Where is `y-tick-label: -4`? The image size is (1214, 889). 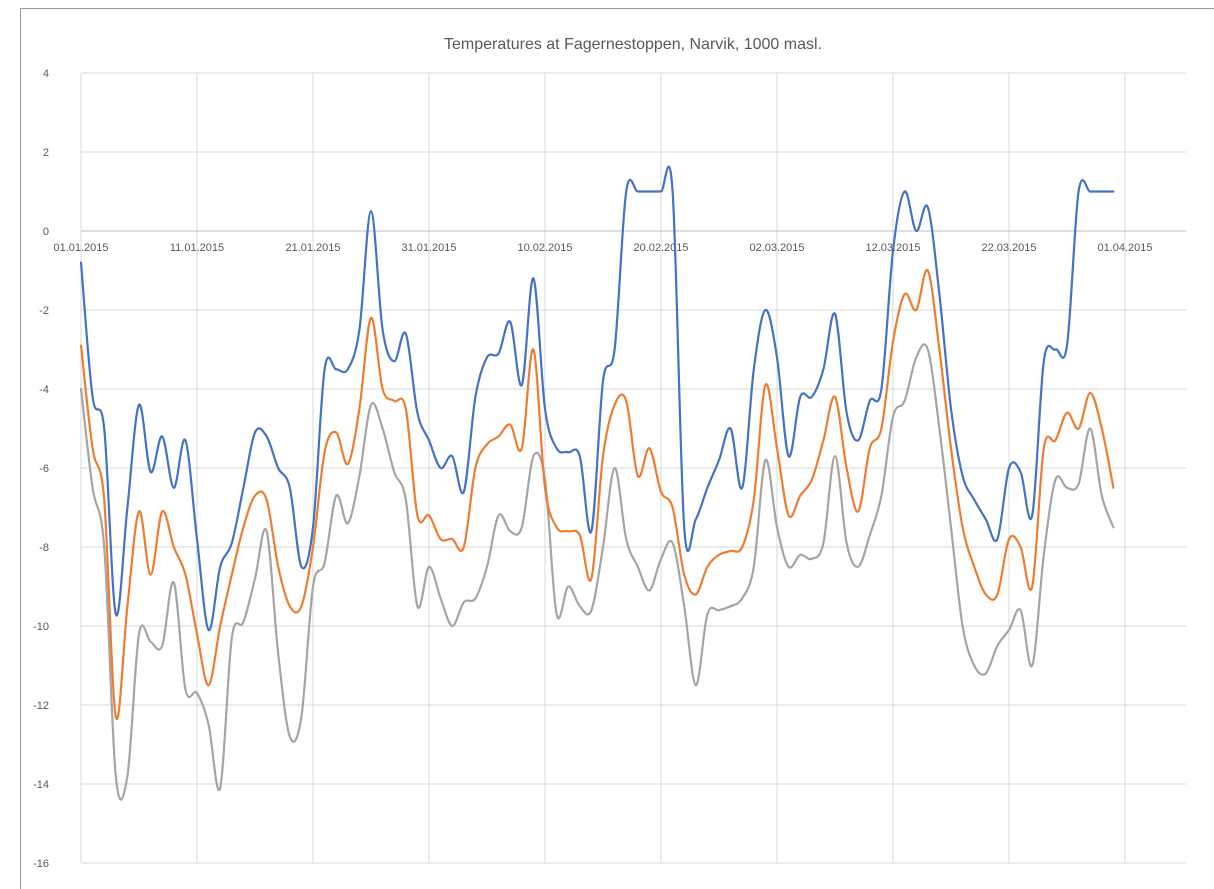 y-tick-label: -4 is located at coordinates (44, 390).